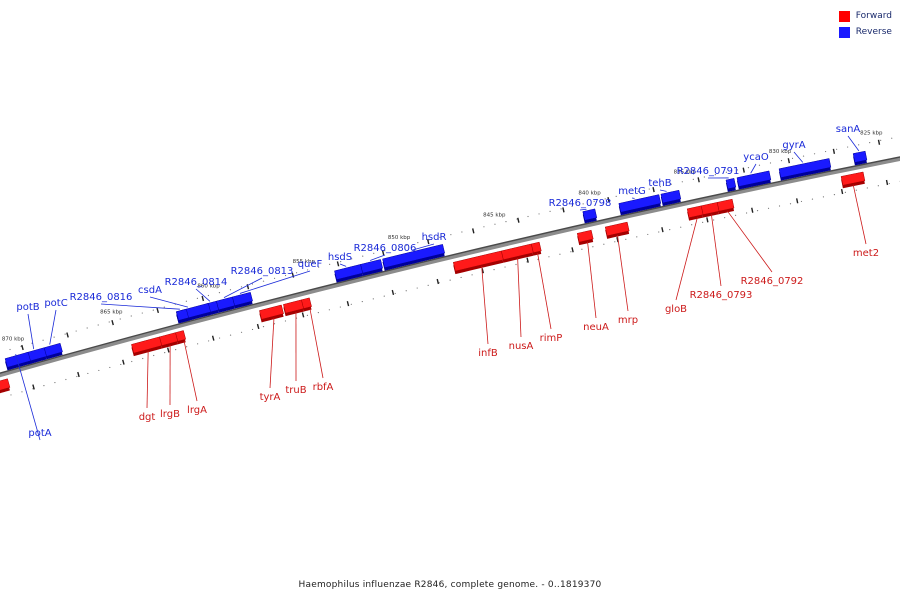 The image size is (900, 604). What do you see at coordinates (55, 303) in the screenshot?
I see `potC-label: potC` at bounding box center [55, 303].